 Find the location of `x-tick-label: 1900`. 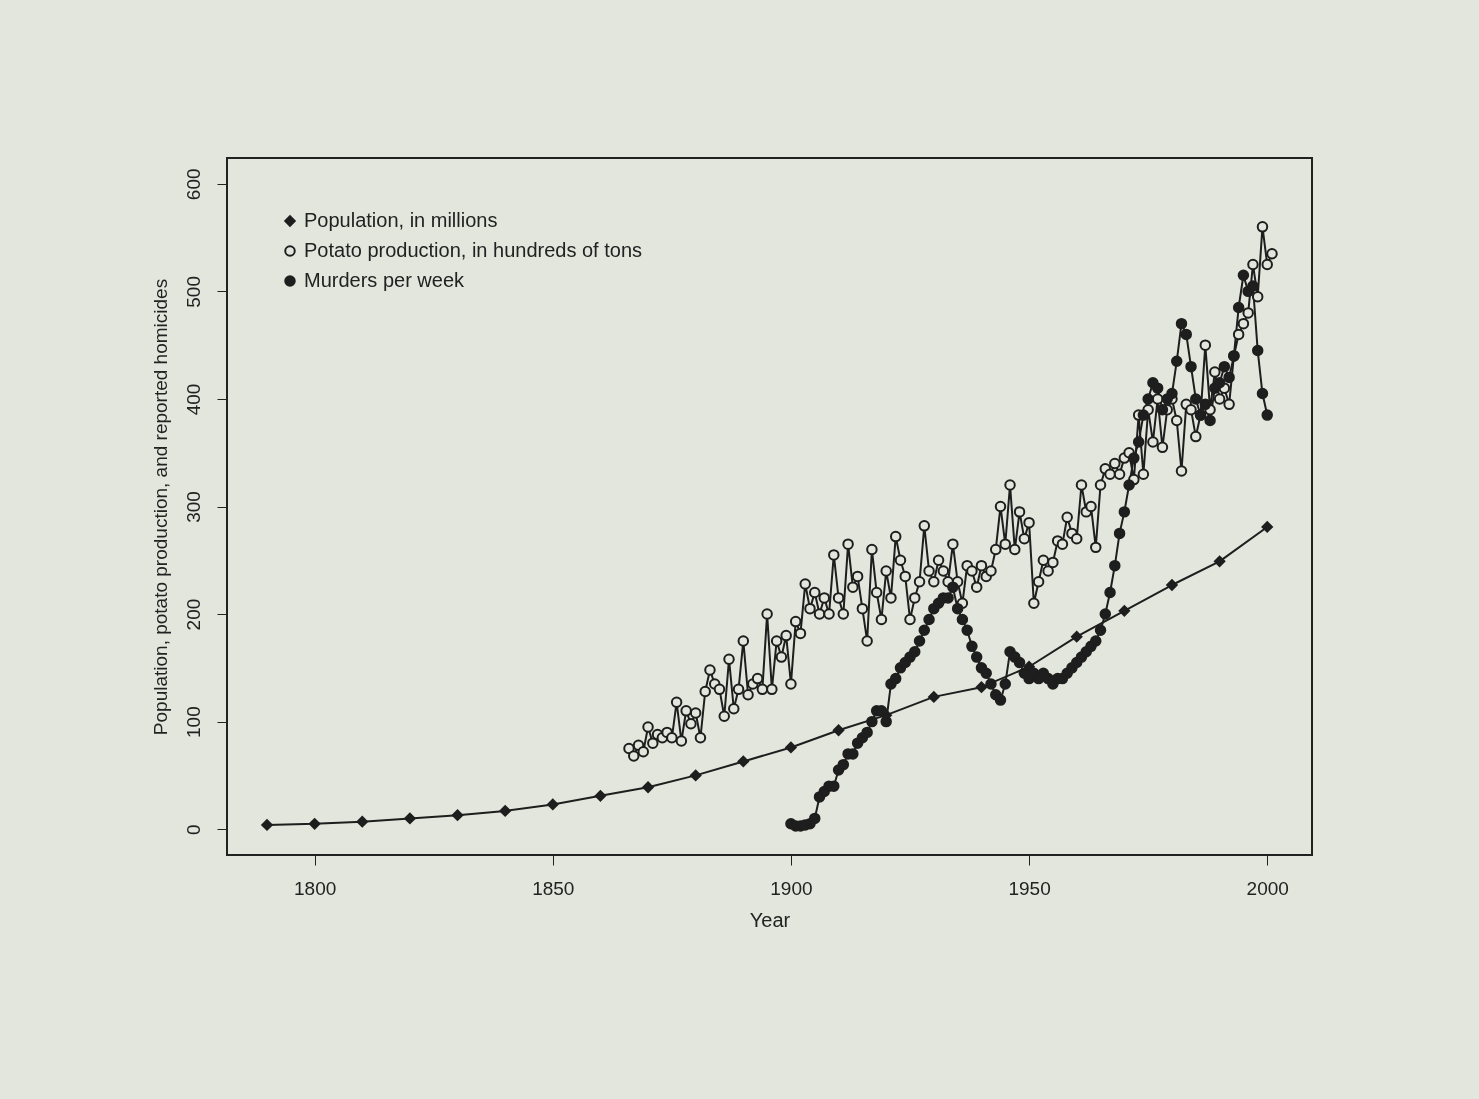

x-tick-label: 1900 is located at coordinates (791, 888).